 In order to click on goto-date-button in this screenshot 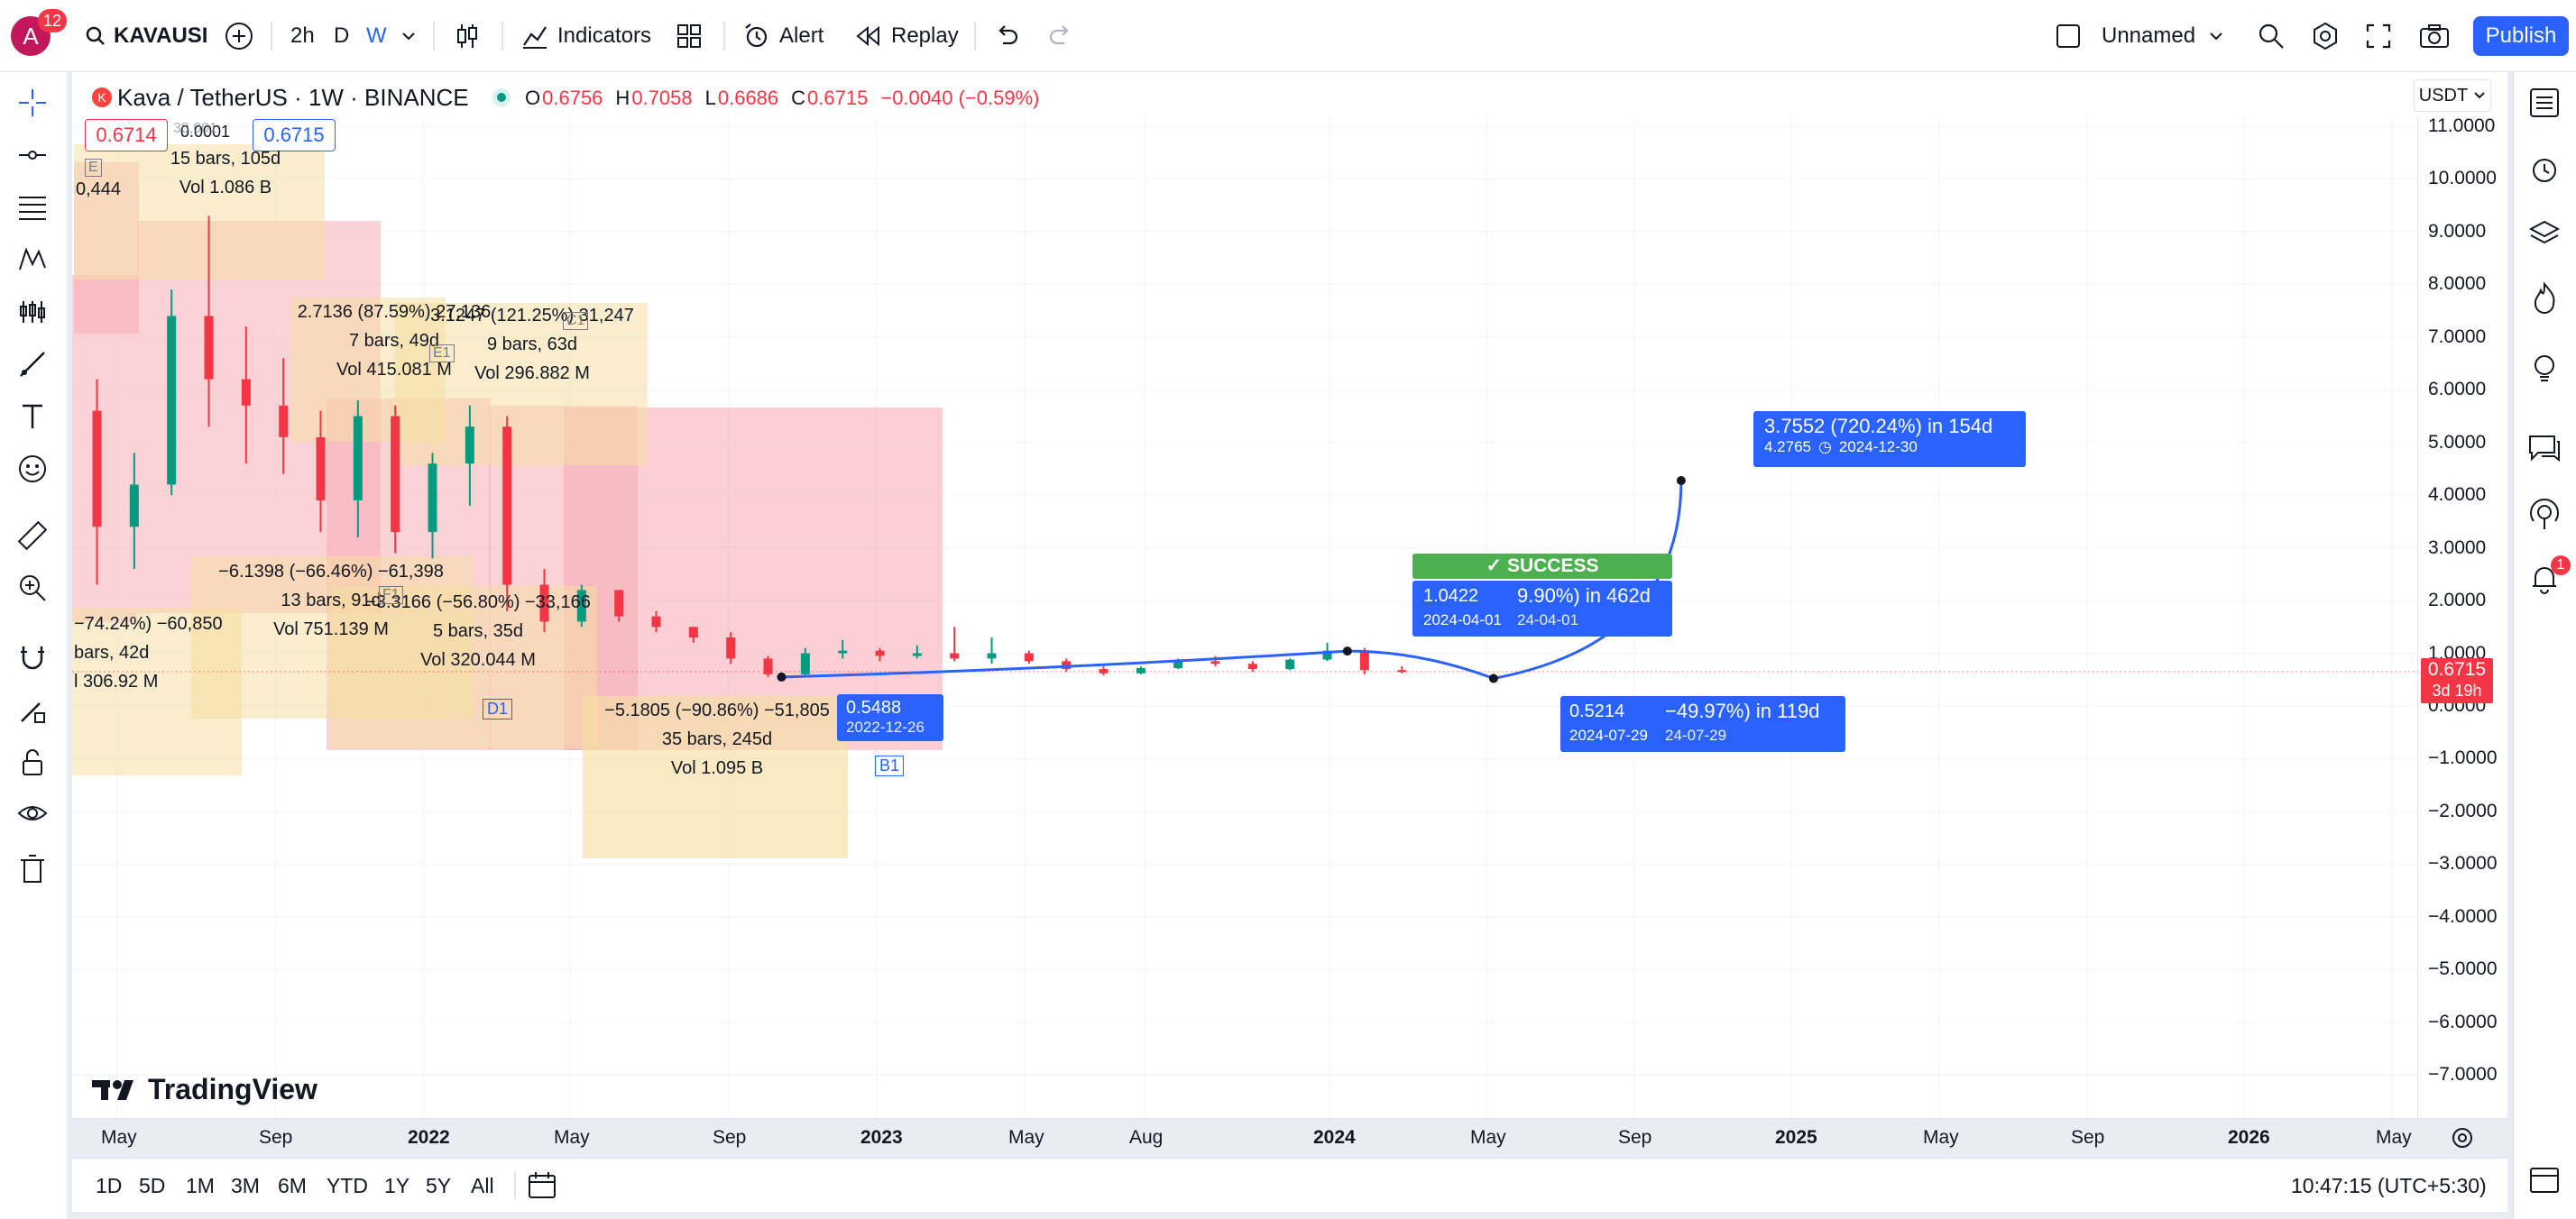, I will do `click(543, 1187)`.